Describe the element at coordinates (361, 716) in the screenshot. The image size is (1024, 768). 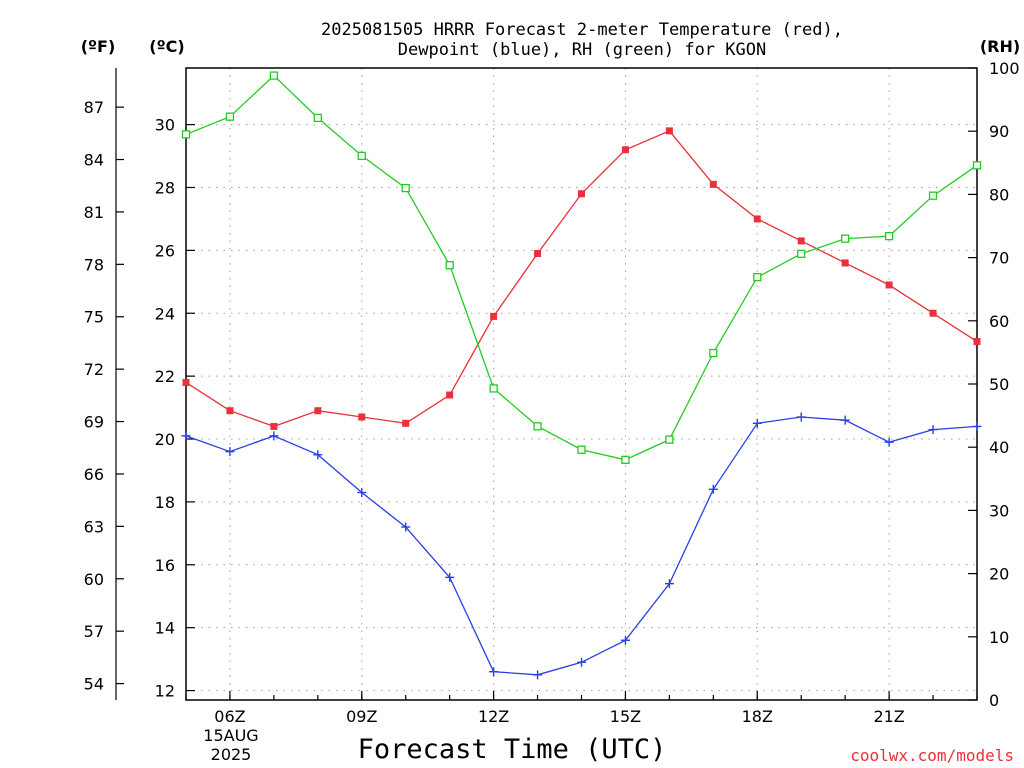
I see `x-tick-label: 09Z` at that location.